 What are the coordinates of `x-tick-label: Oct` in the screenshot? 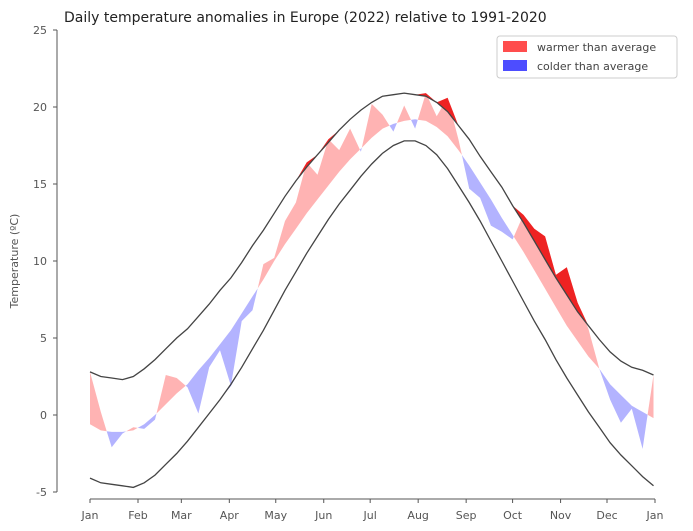 It's located at (513, 515).